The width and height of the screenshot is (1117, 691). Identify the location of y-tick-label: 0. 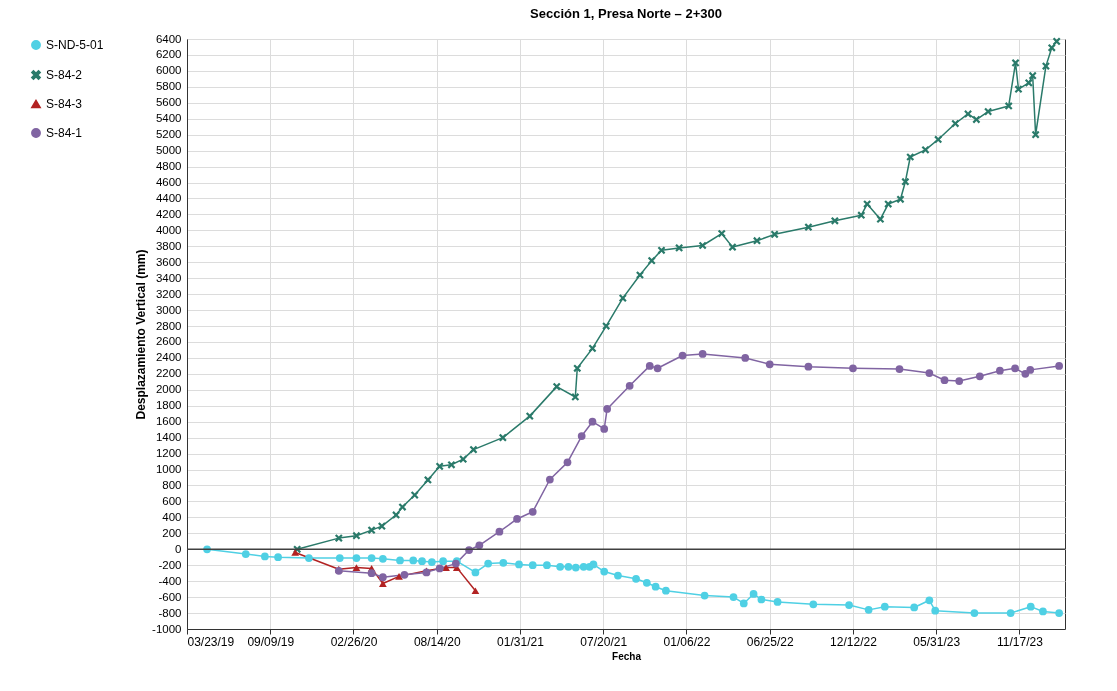
(178, 548).